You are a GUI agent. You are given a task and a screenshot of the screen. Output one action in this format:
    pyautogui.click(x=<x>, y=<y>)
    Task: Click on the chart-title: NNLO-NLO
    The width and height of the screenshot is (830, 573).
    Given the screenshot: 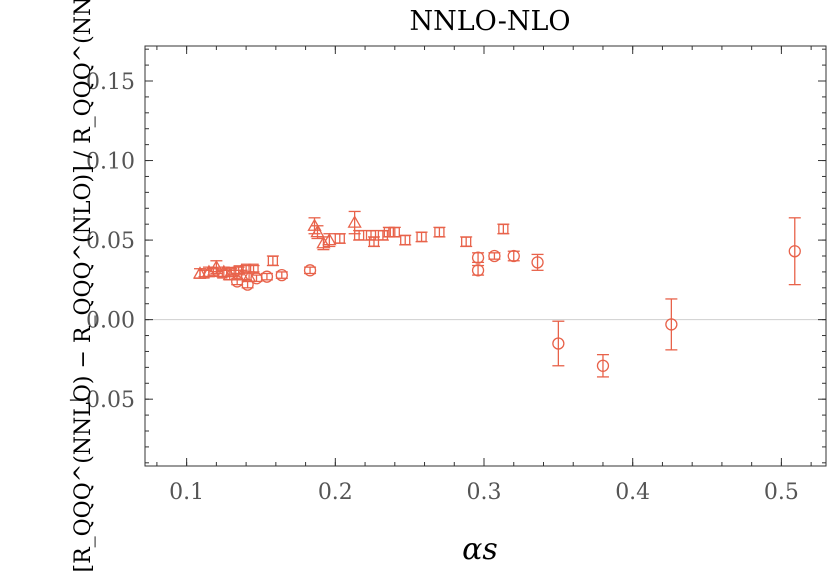 What is the action you would take?
    pyautogui.click(x=490, y=21)
    